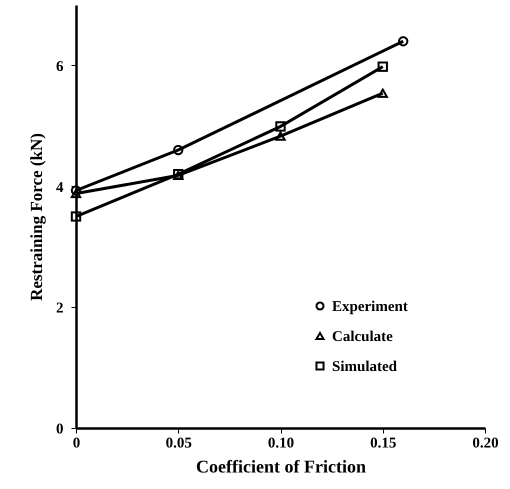  What do you see at coordinates (370, 307) in the screenshot?
I see `legend-label: Experiment` at bounding box center [370, 307].